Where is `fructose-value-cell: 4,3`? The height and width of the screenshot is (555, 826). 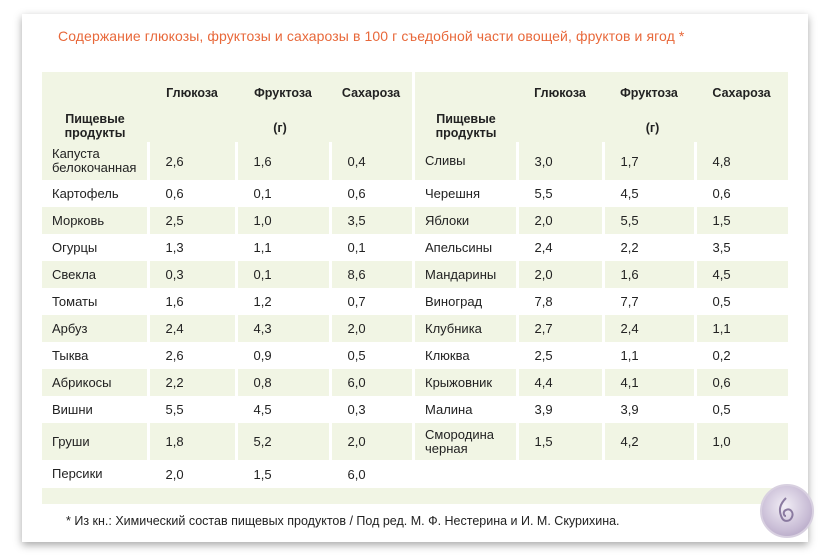 fructose-value-cell: 4,3 is located at coordinates (282, 328).